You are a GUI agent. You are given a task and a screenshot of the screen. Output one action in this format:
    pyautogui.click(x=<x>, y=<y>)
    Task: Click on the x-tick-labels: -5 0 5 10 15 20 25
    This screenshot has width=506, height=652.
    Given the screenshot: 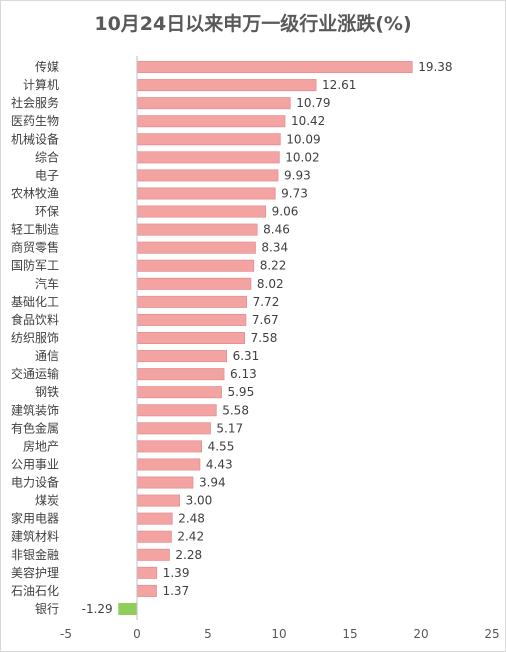 What is the action you would take?
    pyautogui.click(x=280, y=634)
    